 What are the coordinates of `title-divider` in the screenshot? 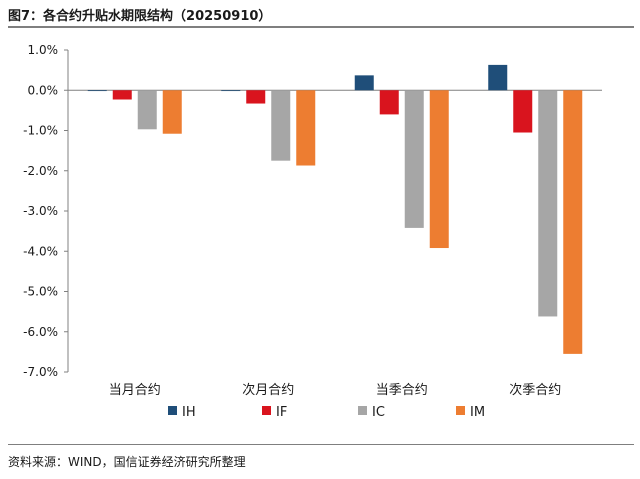 It's located at (321, 27).